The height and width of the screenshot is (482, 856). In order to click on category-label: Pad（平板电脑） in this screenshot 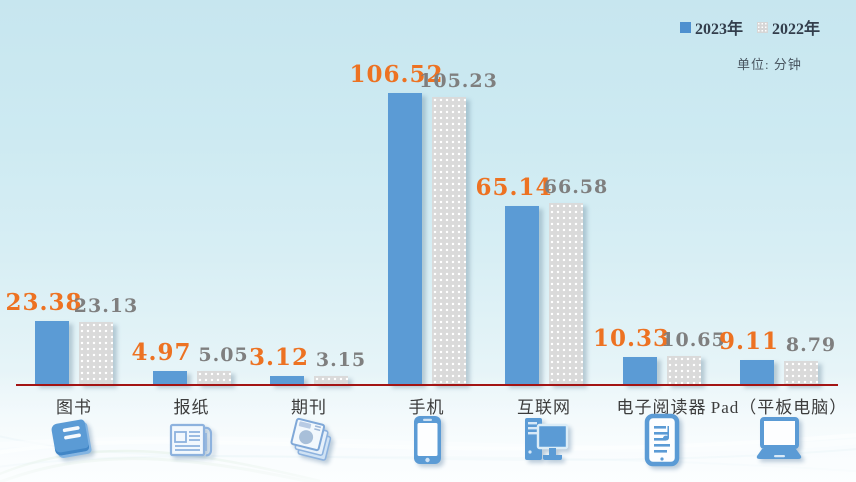, I will do `click(779, 407)`.